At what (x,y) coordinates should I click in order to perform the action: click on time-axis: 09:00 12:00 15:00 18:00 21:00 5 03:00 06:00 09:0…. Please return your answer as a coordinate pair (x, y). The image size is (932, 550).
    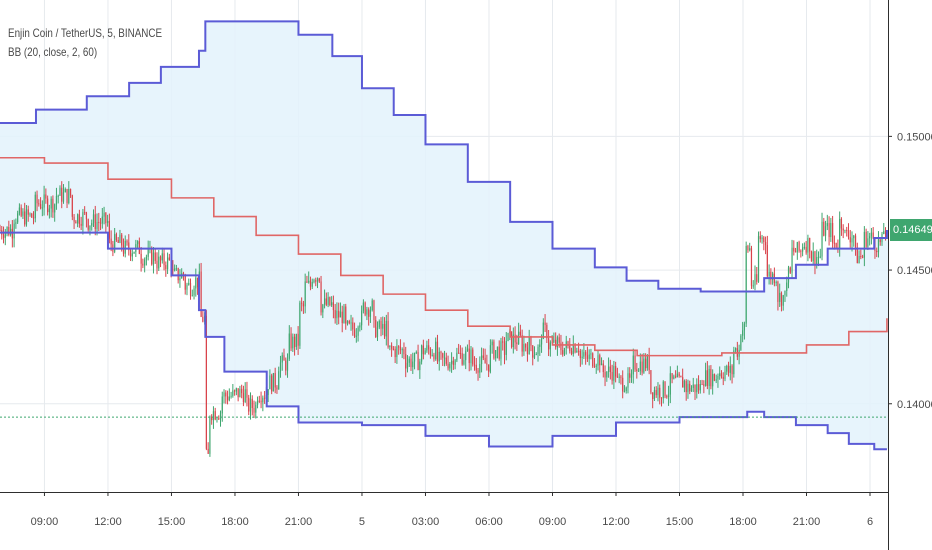
    Looking at the image, I should click on (452, 510).